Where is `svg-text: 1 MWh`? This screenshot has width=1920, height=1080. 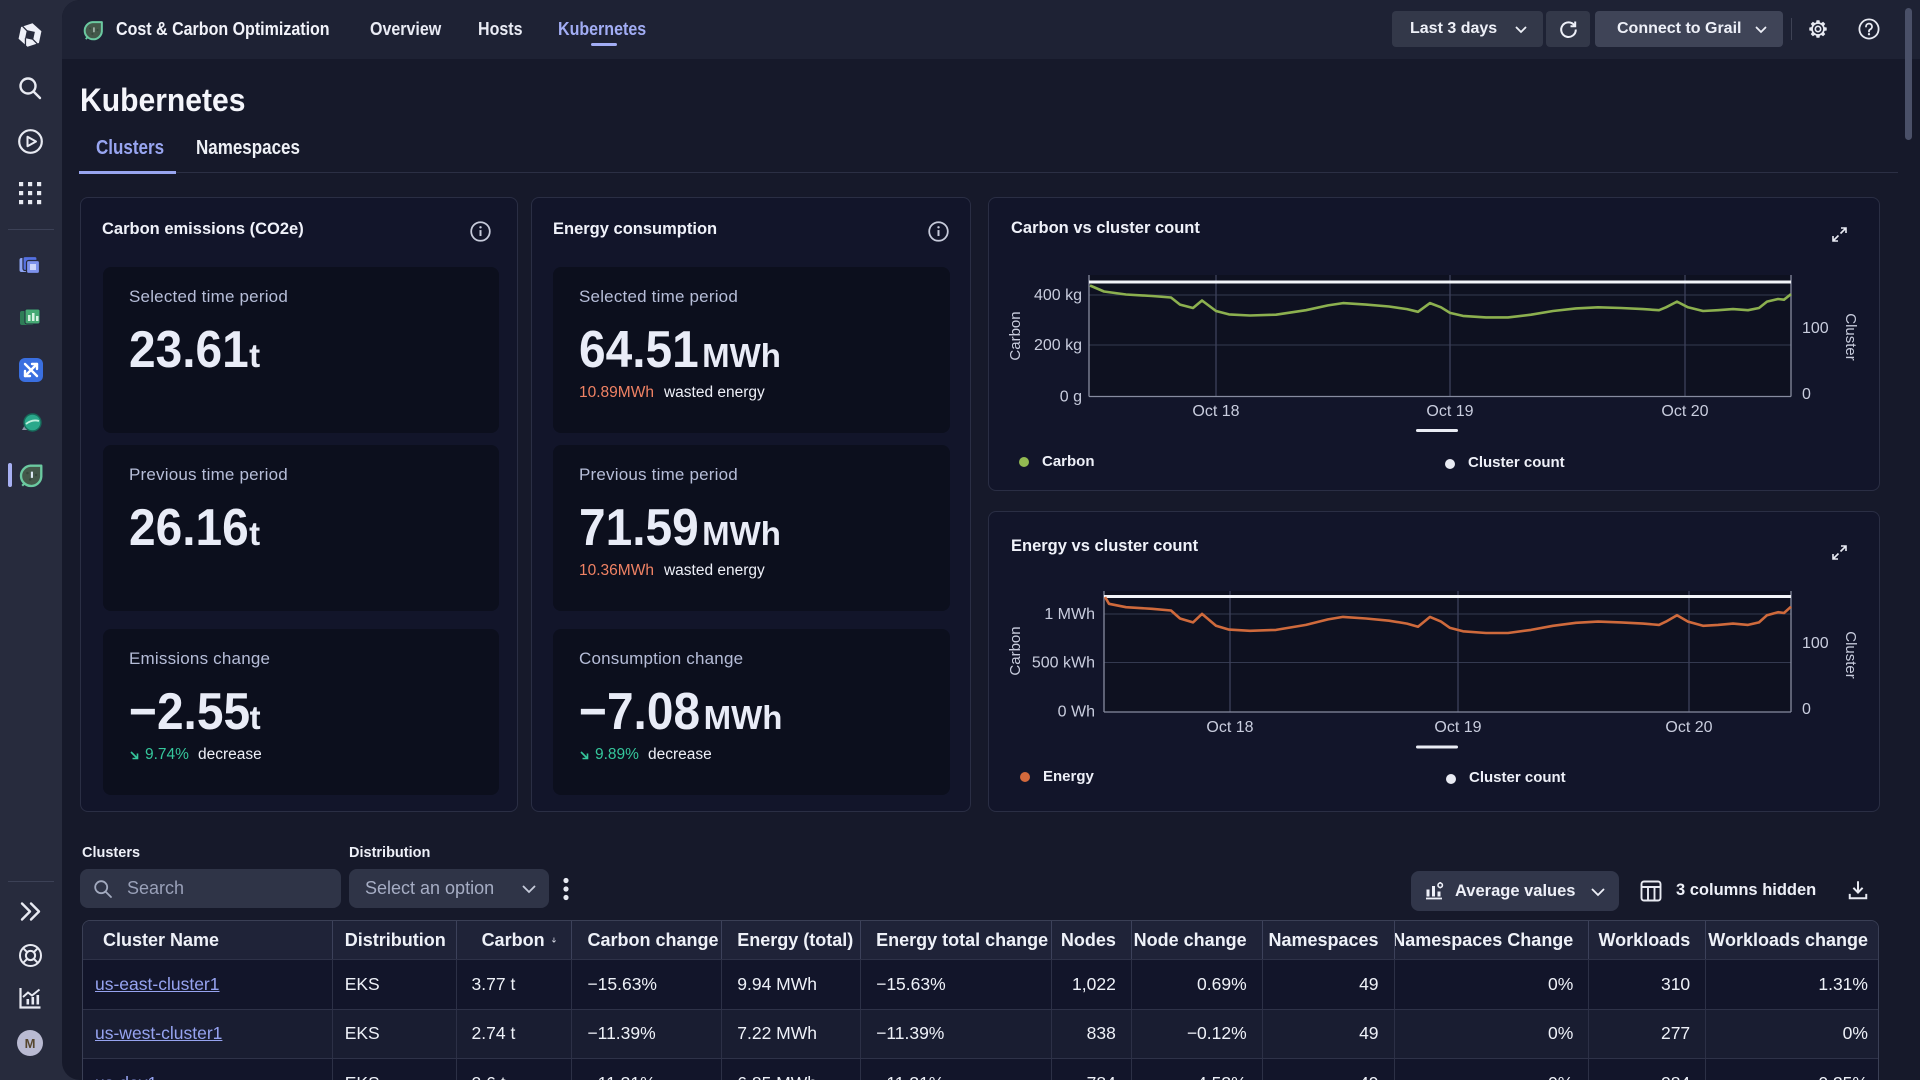
svg-text: 1 MWh is located at coordinates (1069, 614).